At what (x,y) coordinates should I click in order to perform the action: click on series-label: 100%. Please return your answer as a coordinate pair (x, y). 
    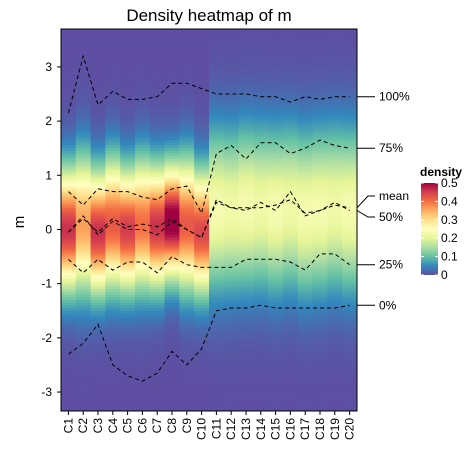
    Looking at the image, I should click on (394, 97).